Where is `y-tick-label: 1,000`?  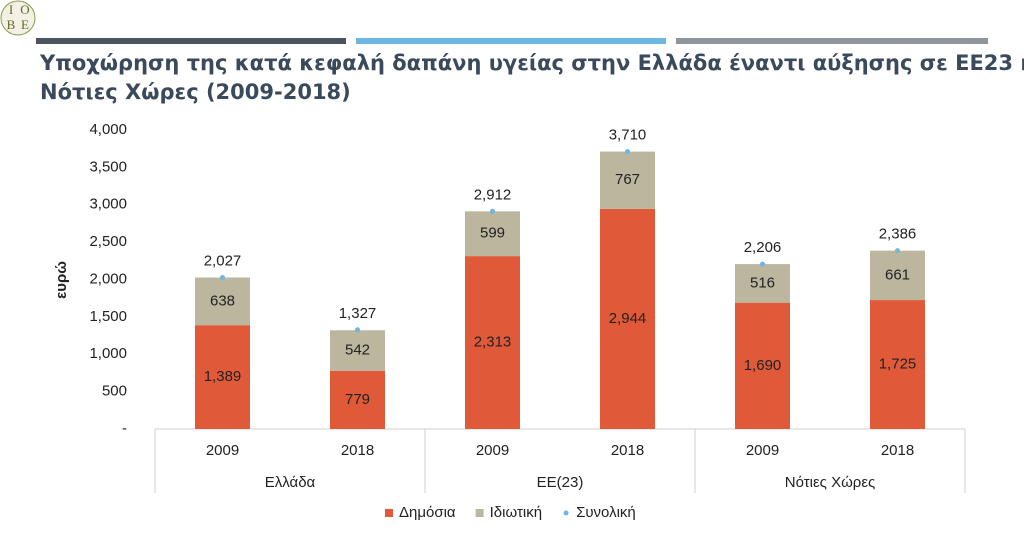
y-tick-label: 1,000 is located at coordinates (108, 353).